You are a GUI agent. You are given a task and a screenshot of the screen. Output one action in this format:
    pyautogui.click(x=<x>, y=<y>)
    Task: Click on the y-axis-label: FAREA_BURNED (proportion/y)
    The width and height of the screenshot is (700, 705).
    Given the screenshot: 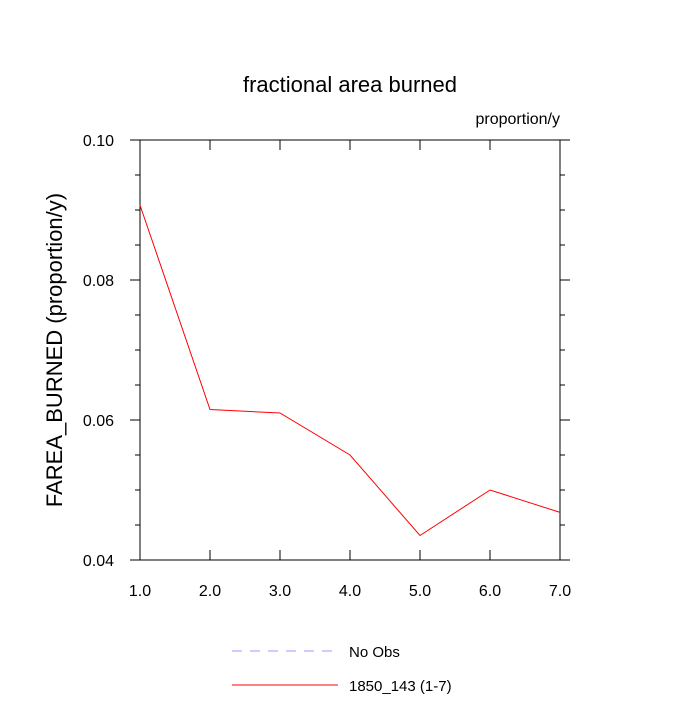 What is the action you would take?
    pyautogui.click(x=54, y=350)
    